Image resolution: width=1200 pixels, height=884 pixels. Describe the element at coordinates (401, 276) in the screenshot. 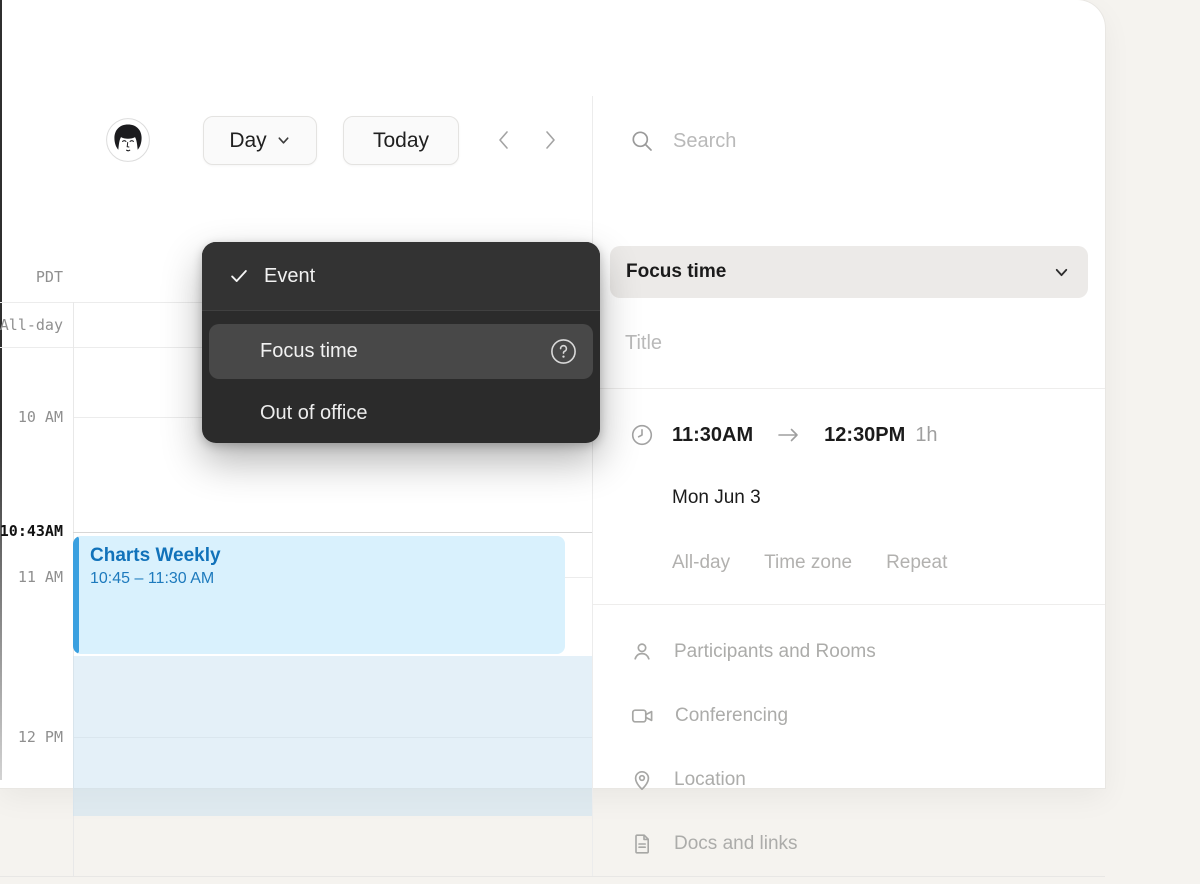

I see `menu-item-event: Event` at that location.